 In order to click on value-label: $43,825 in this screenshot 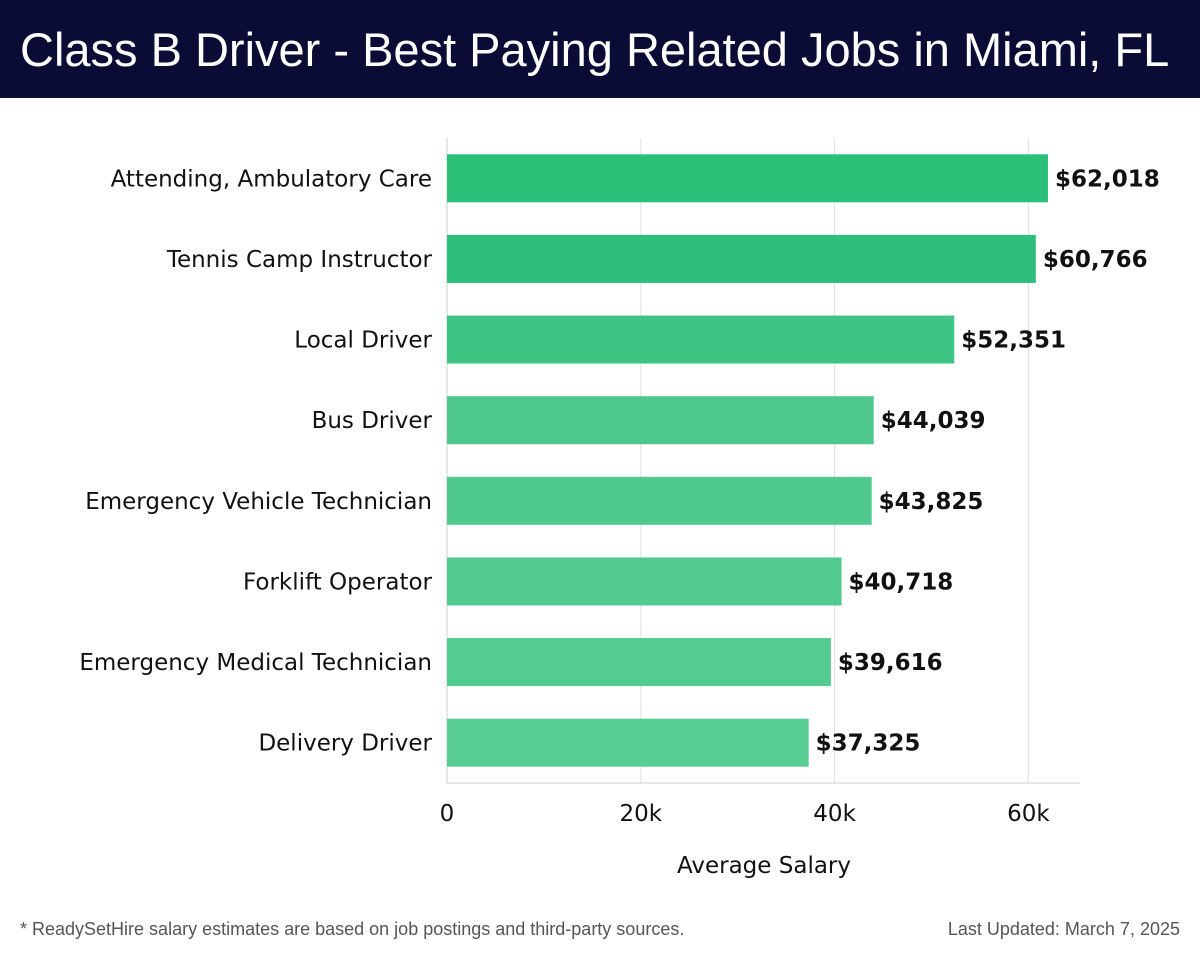, I will do `click(931, 502)`.